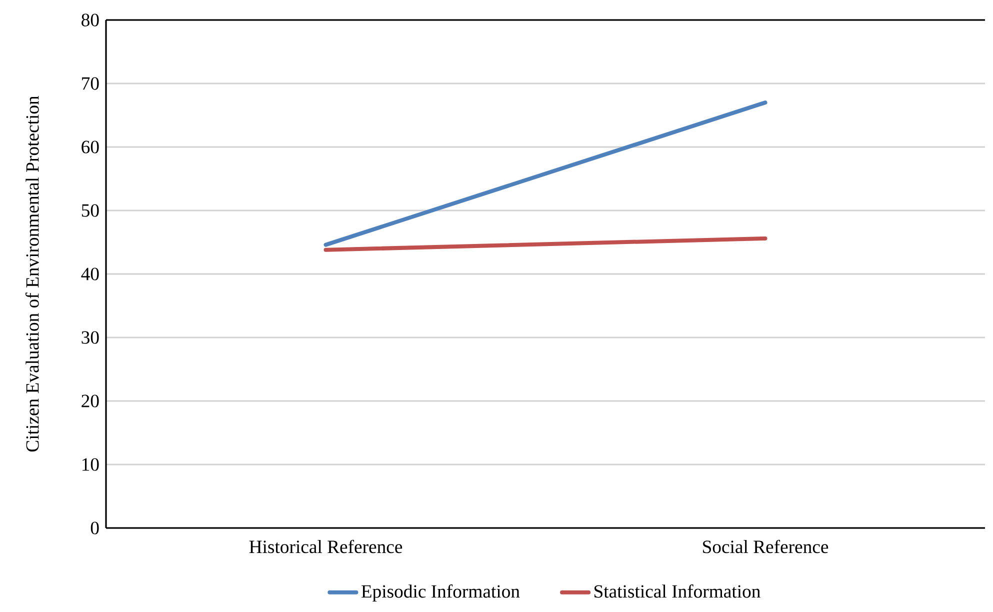 This screenshot has height=612, width=993. What do you see at coordinates (765, 547) in the screenshot?
I see `x-tick-label: Social Reference` at bounding box center [765, 547].